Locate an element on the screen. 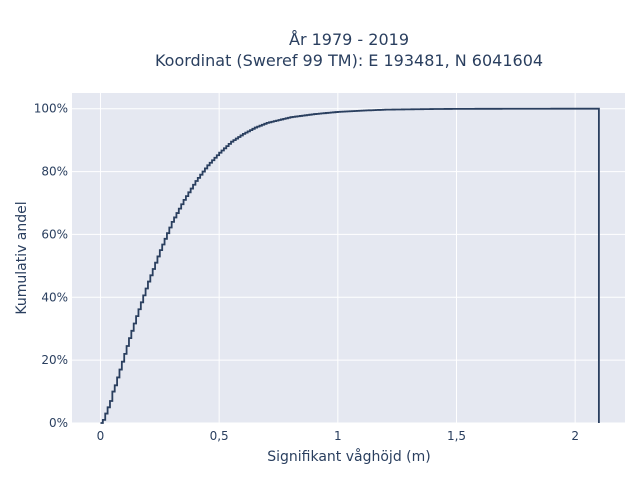  x-tick-label: 0,5 is located at coordinates (219, 436).